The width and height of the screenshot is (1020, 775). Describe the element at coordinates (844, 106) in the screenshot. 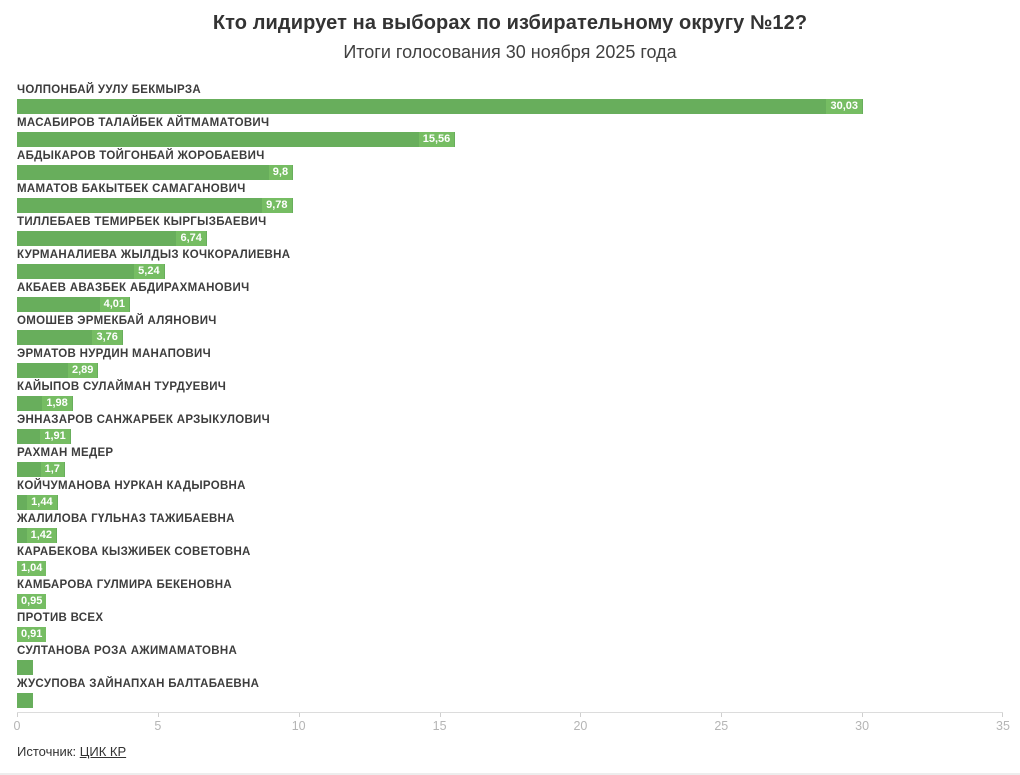

I see `bar-value-label: 30,03` at that location.